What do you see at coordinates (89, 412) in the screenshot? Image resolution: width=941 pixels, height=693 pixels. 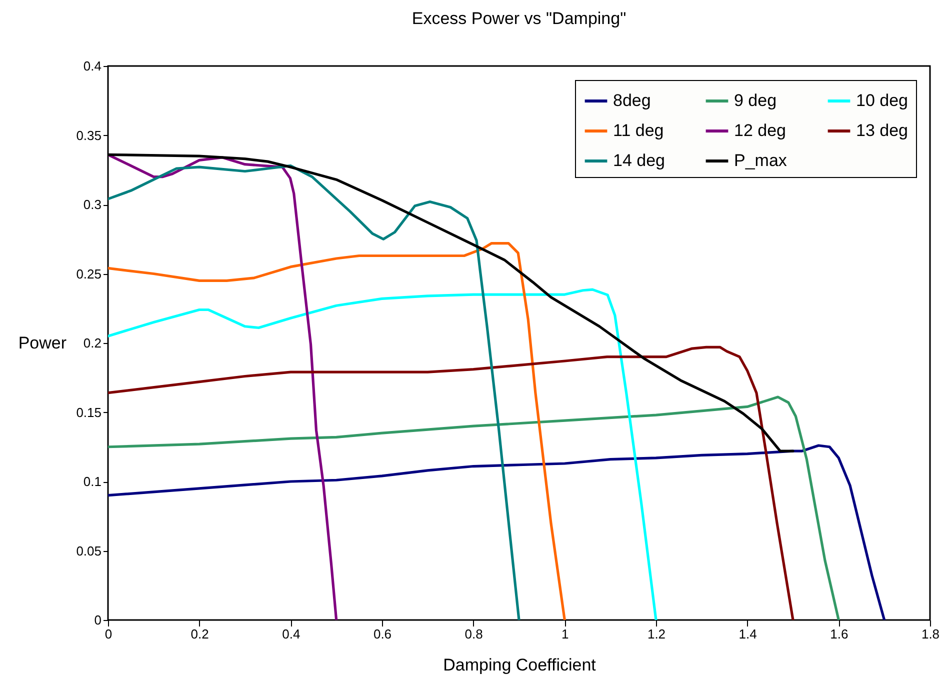 I see `y-tick-label: 0.15` at bounding box center [89, 412].